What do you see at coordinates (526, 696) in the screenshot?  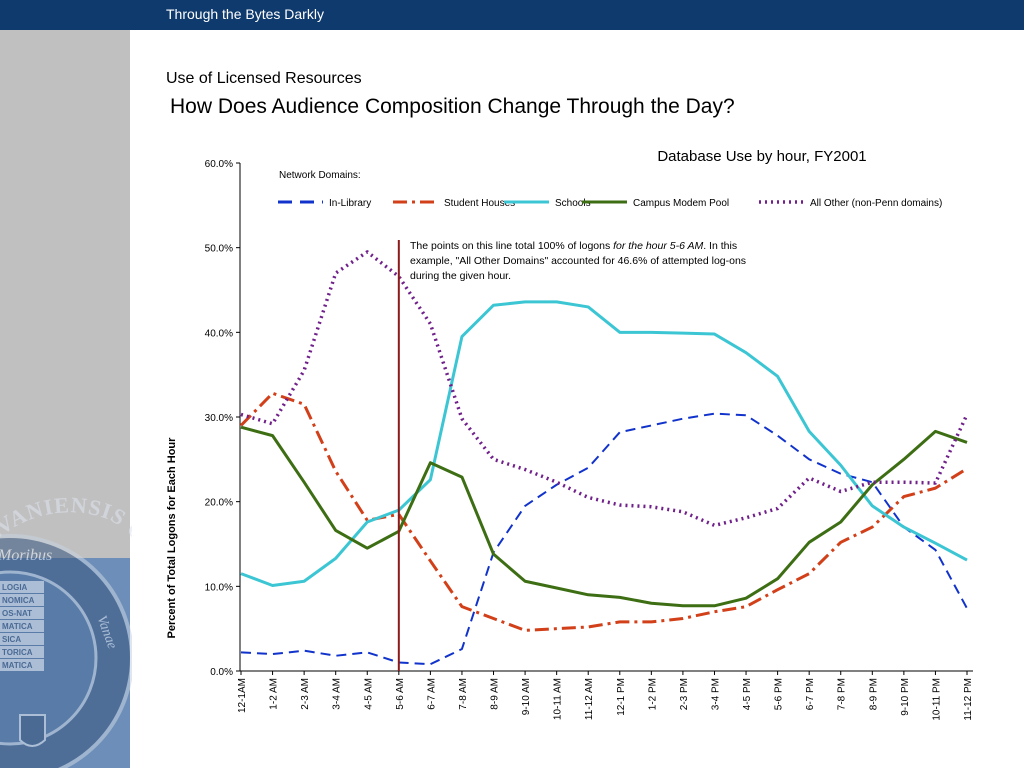 I see `x-tick-label: 9-10 AM` at bounding box center [526, 696].